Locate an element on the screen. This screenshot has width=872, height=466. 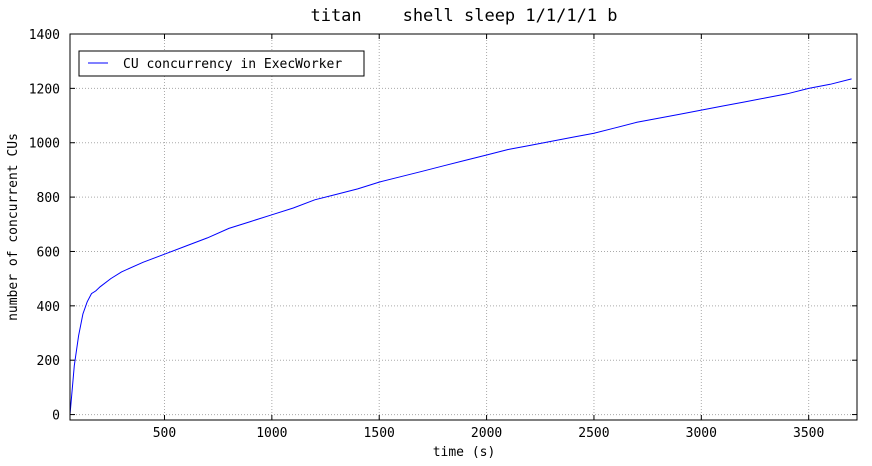
legend: CU concurrency in ExecWorker is located at coordinates (221, 63).